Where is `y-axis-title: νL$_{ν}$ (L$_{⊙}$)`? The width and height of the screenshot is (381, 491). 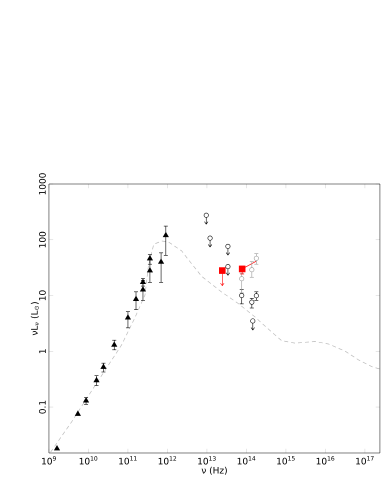
y-axis-title: νL$_{ν}$ (L$_{⊙}$) is located at coordinates (34, 319).